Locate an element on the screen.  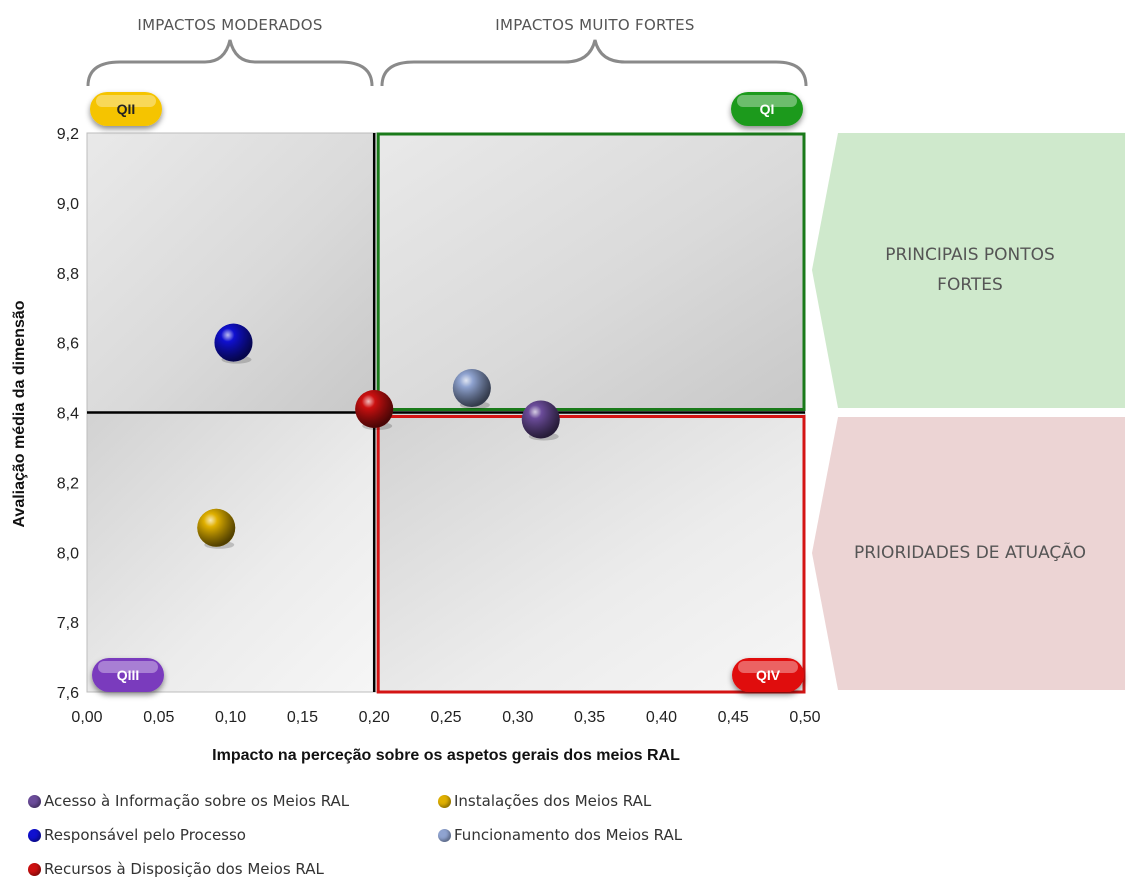
legend-label: Recursos à Disposição dos Meios RAL is located at coordinates (184, 869).